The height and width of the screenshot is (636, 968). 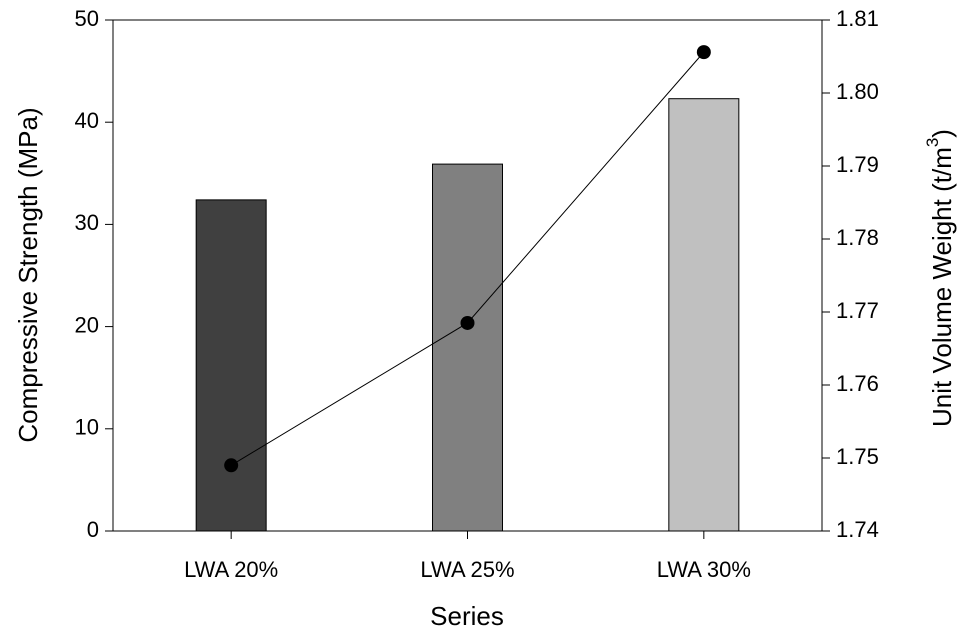 I want to click on y2-tick-label: 1.78, so click(x=857, y=237).